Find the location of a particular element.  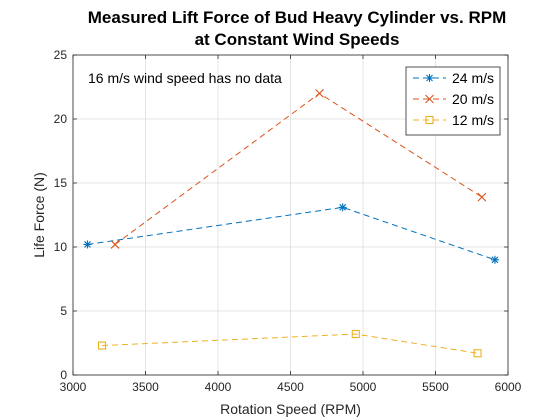

y-tick-label: 25 is located at coordinates (61, 55).